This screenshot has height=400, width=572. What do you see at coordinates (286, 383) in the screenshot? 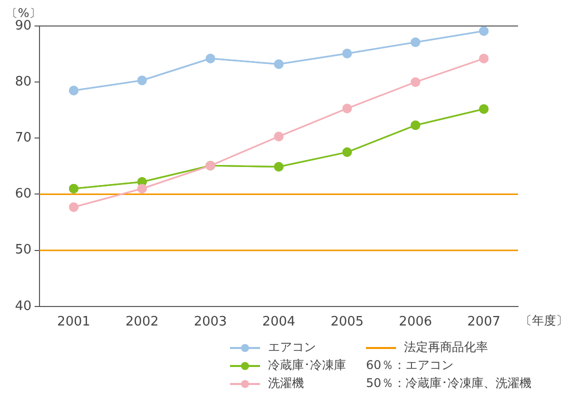
I see `legend-label: 洗濯機` at bounding box center [286, 383].